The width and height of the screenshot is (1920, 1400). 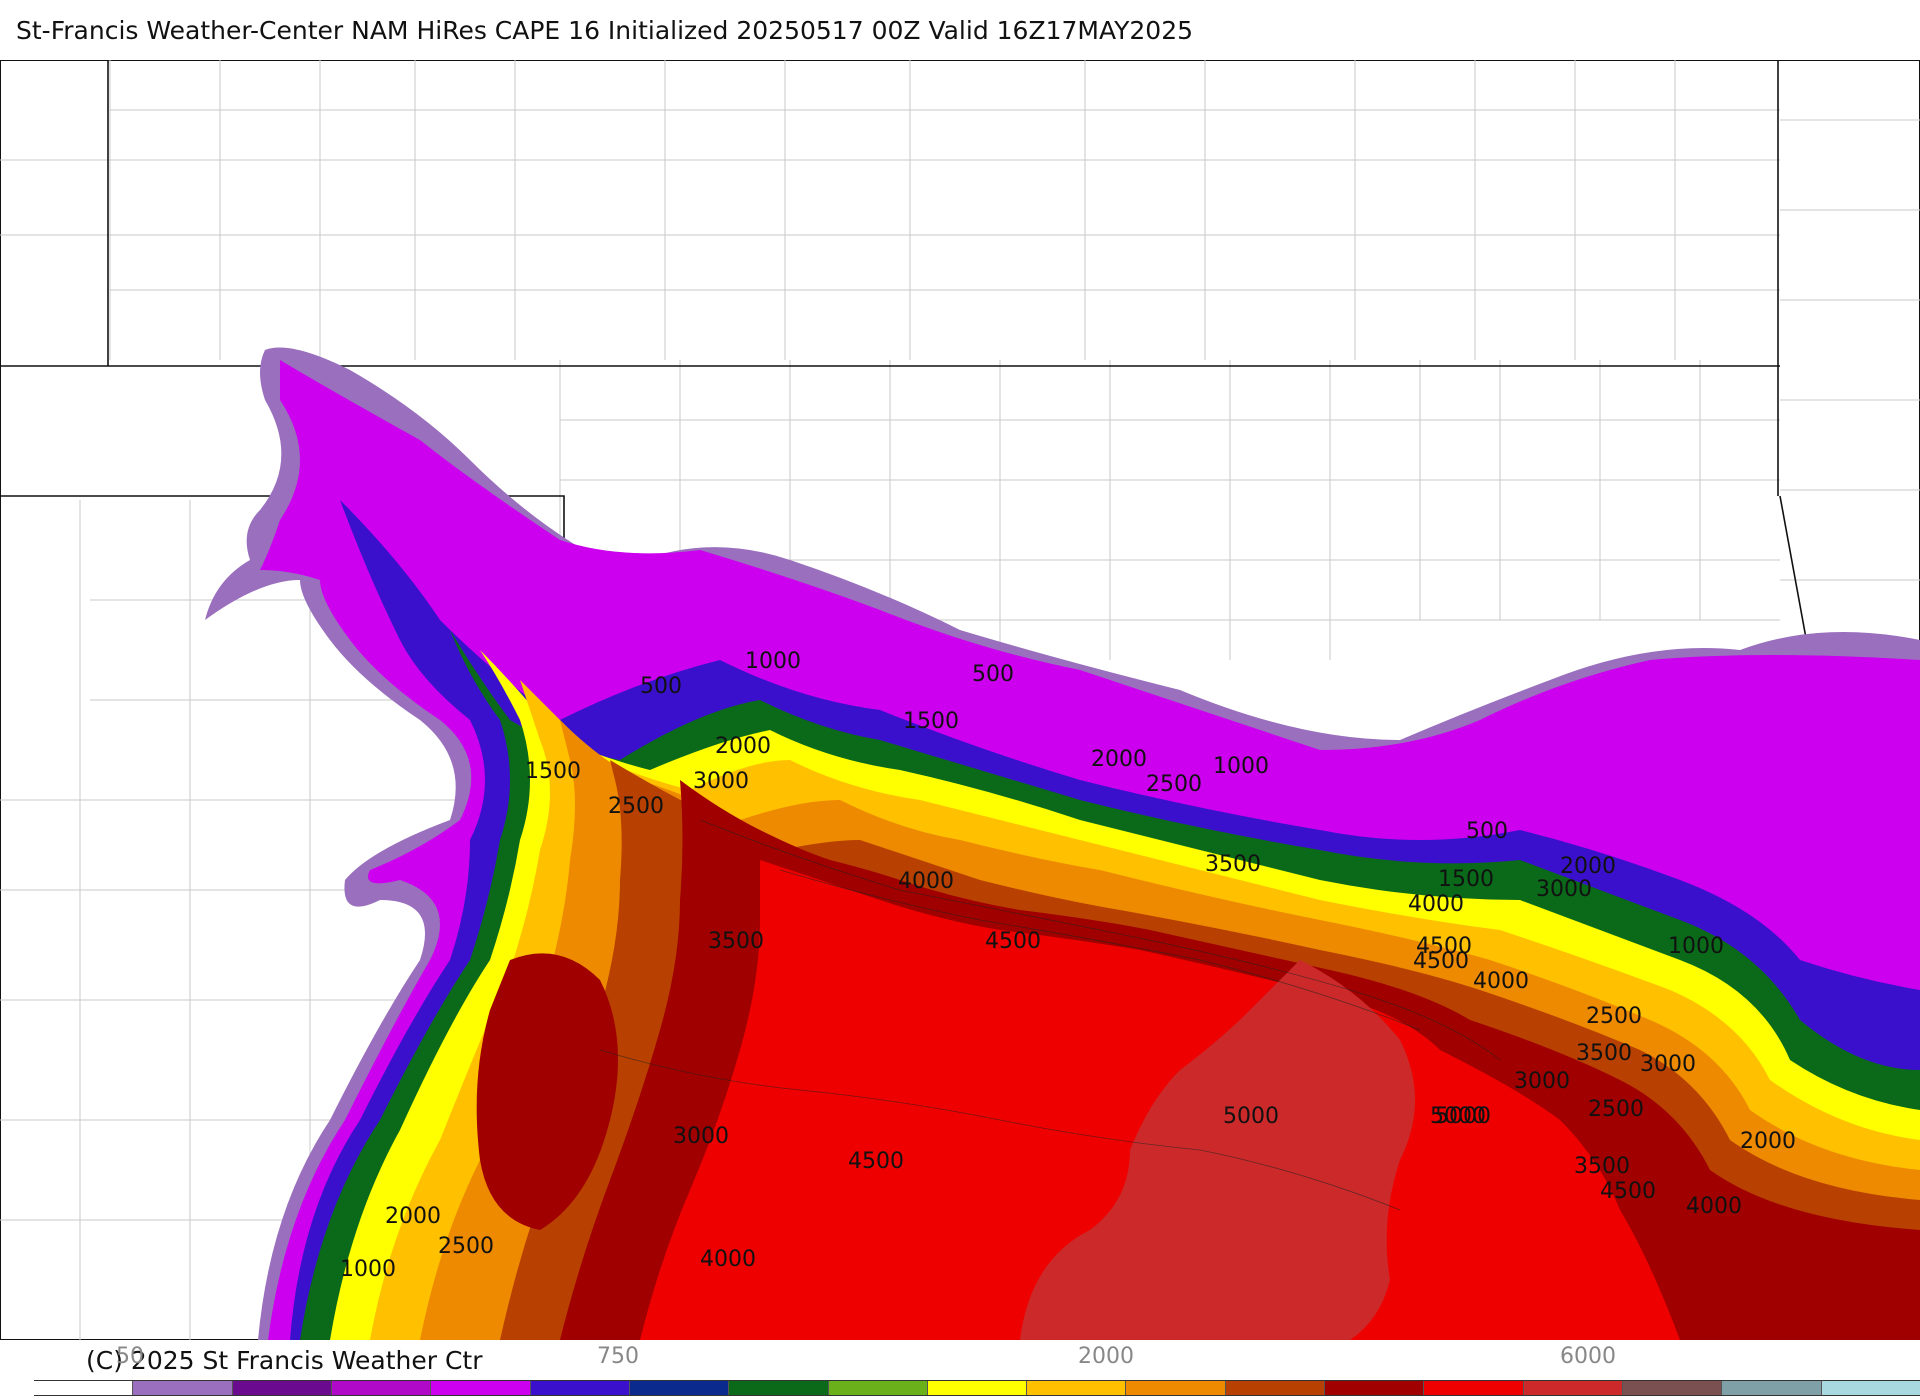 What do you see at coordinates (284, 1360) in the screenshot?
I see `copyright-credit: (C) 2025 St Francis Weather Ctr` at bounding box center [284, 1360].